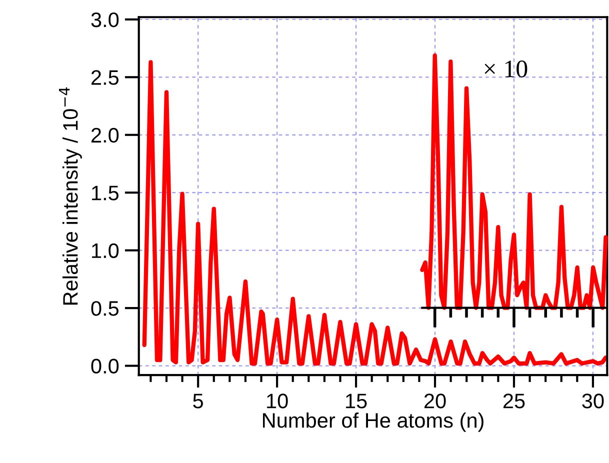 The height and width of the screenshot is (463, 609). What do you see at coordinates (105, 135) in the screenshot?
I see `y-tick-label: 2.0` at bounding box center [105, 135].